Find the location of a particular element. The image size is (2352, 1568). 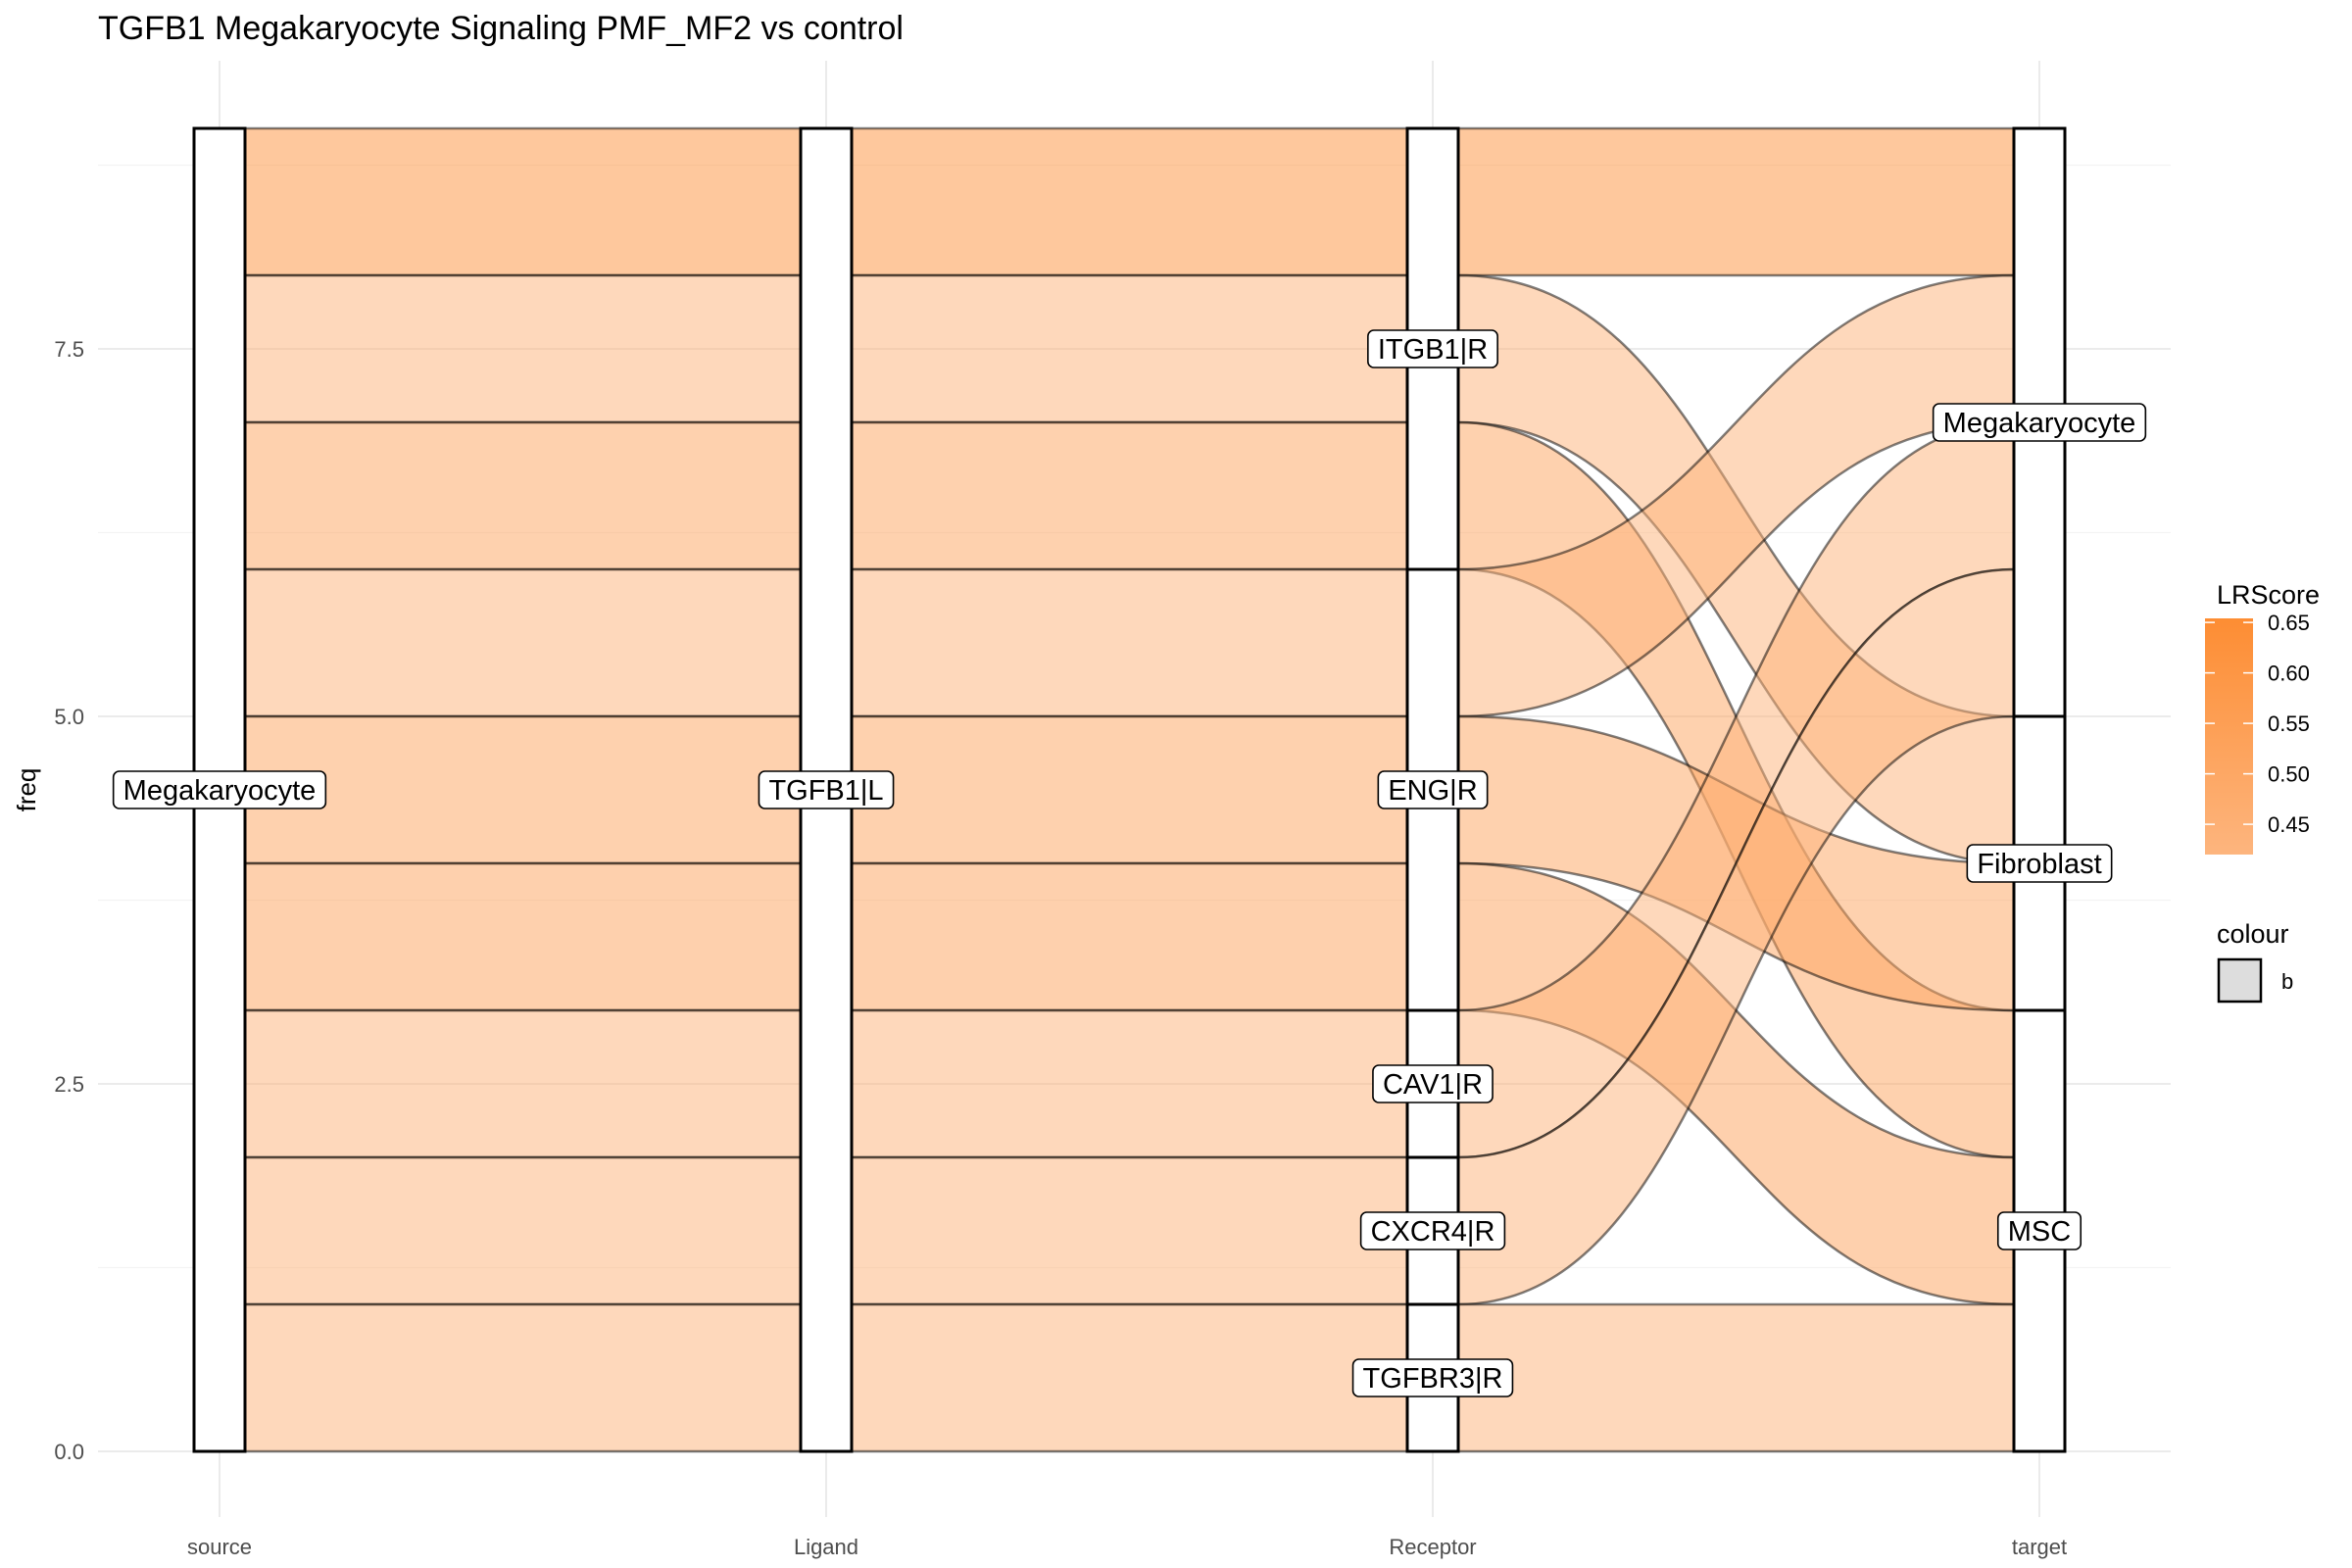

colorbar-tick-label: 0.65 is located at coordinates (2289, 623).